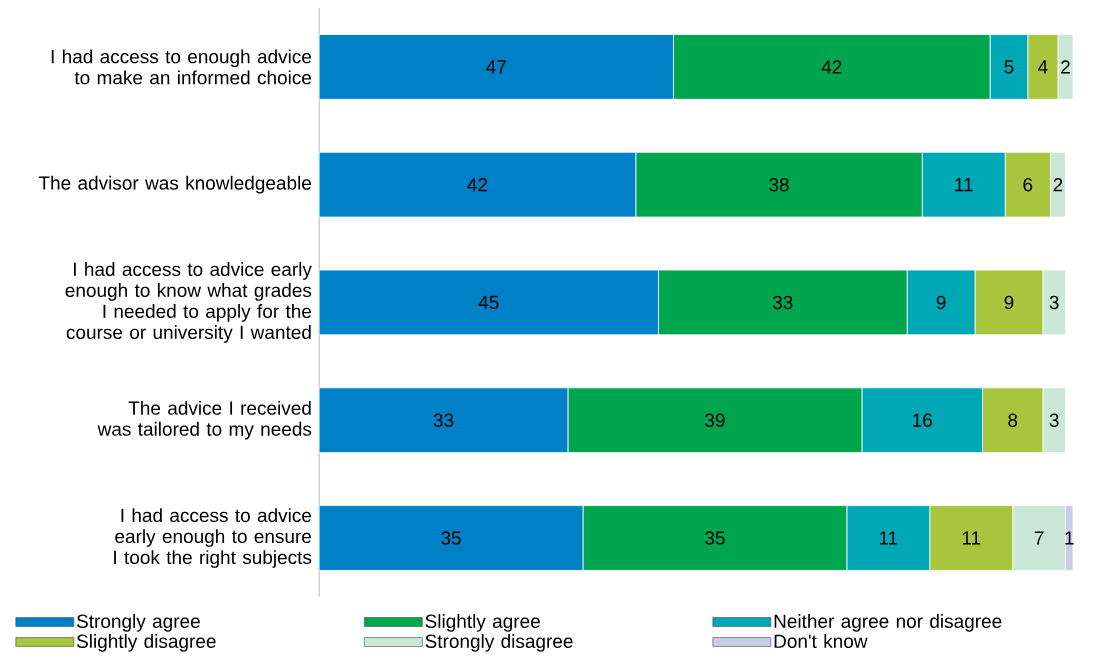 The height and width of the screenshot is (663, 1093). Describe the element at coordinates (1028, 185) in the screenshot. I see `data-label: 6` at that location.